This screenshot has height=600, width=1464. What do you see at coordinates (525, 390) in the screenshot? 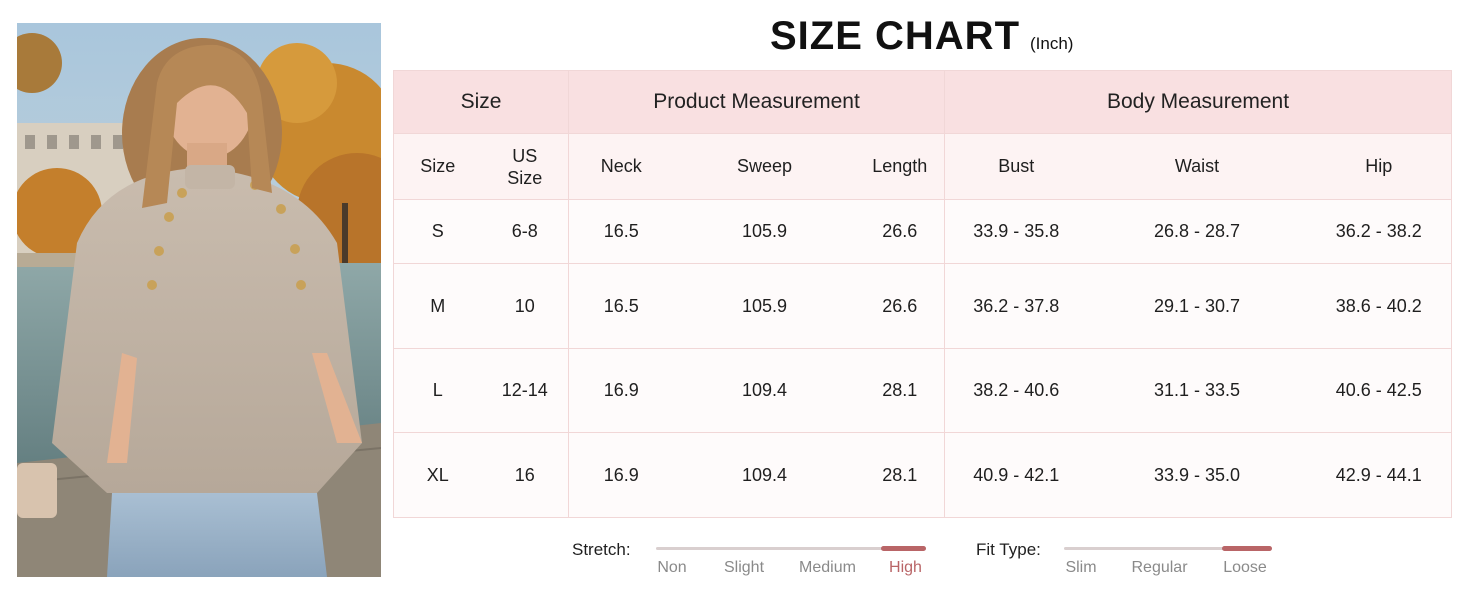
I see `cell-us-size: 12-14` at bounding box center [525, 390].